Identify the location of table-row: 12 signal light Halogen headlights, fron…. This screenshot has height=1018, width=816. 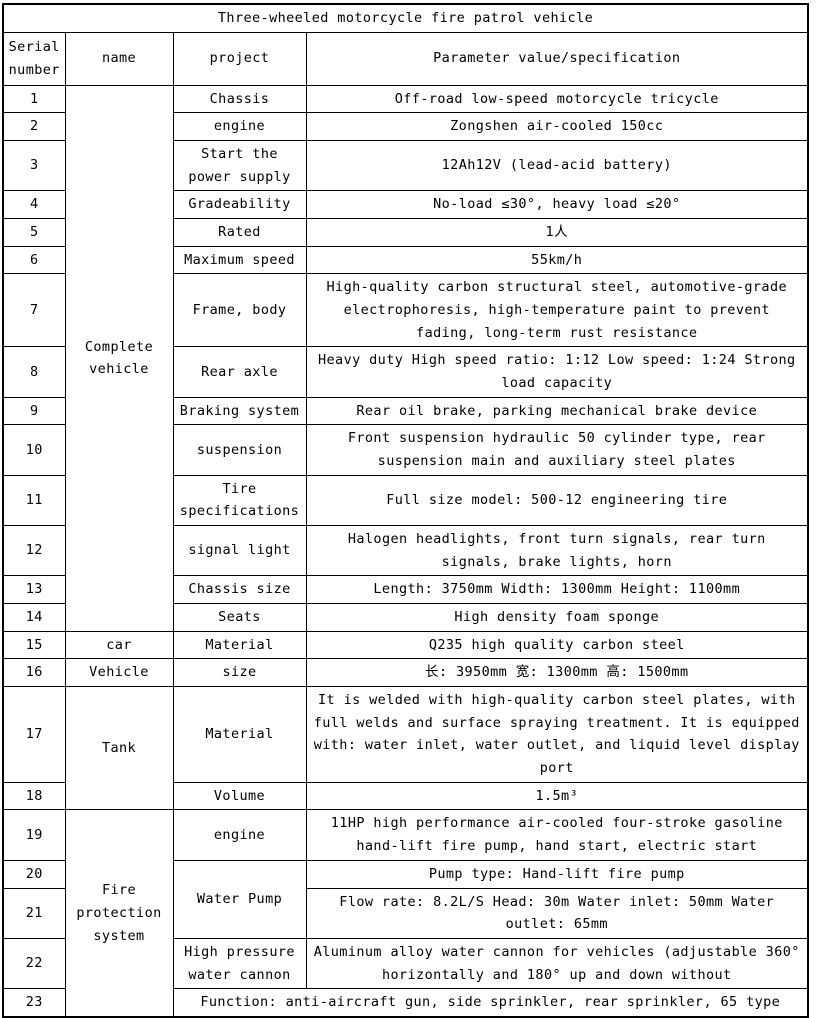
(405, 551).